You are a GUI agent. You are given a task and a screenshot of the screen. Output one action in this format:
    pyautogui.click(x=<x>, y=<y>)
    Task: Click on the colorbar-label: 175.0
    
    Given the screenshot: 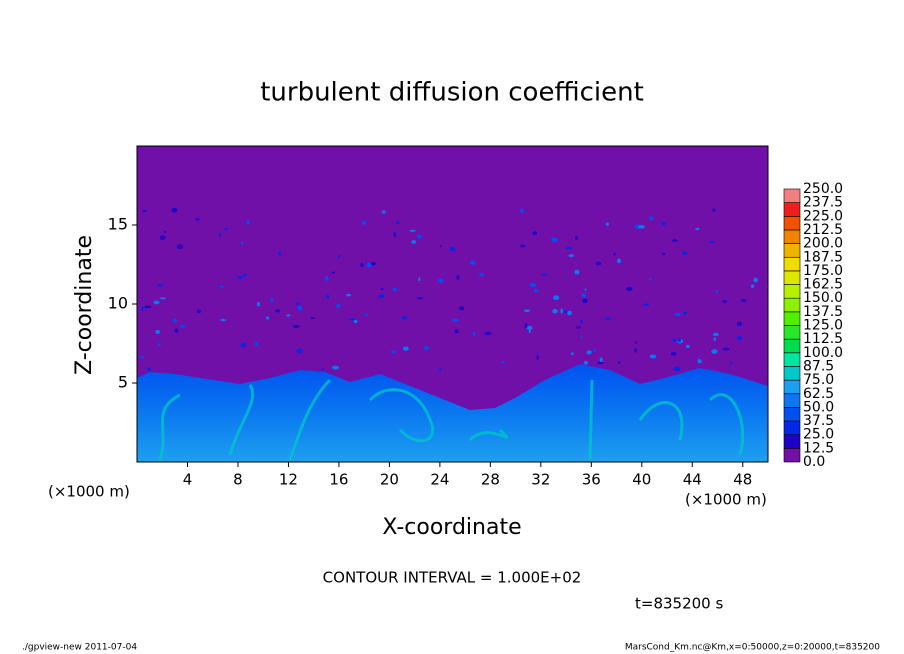 What is the action you would take?
    pyautogui.click(x=823, y=271)
    